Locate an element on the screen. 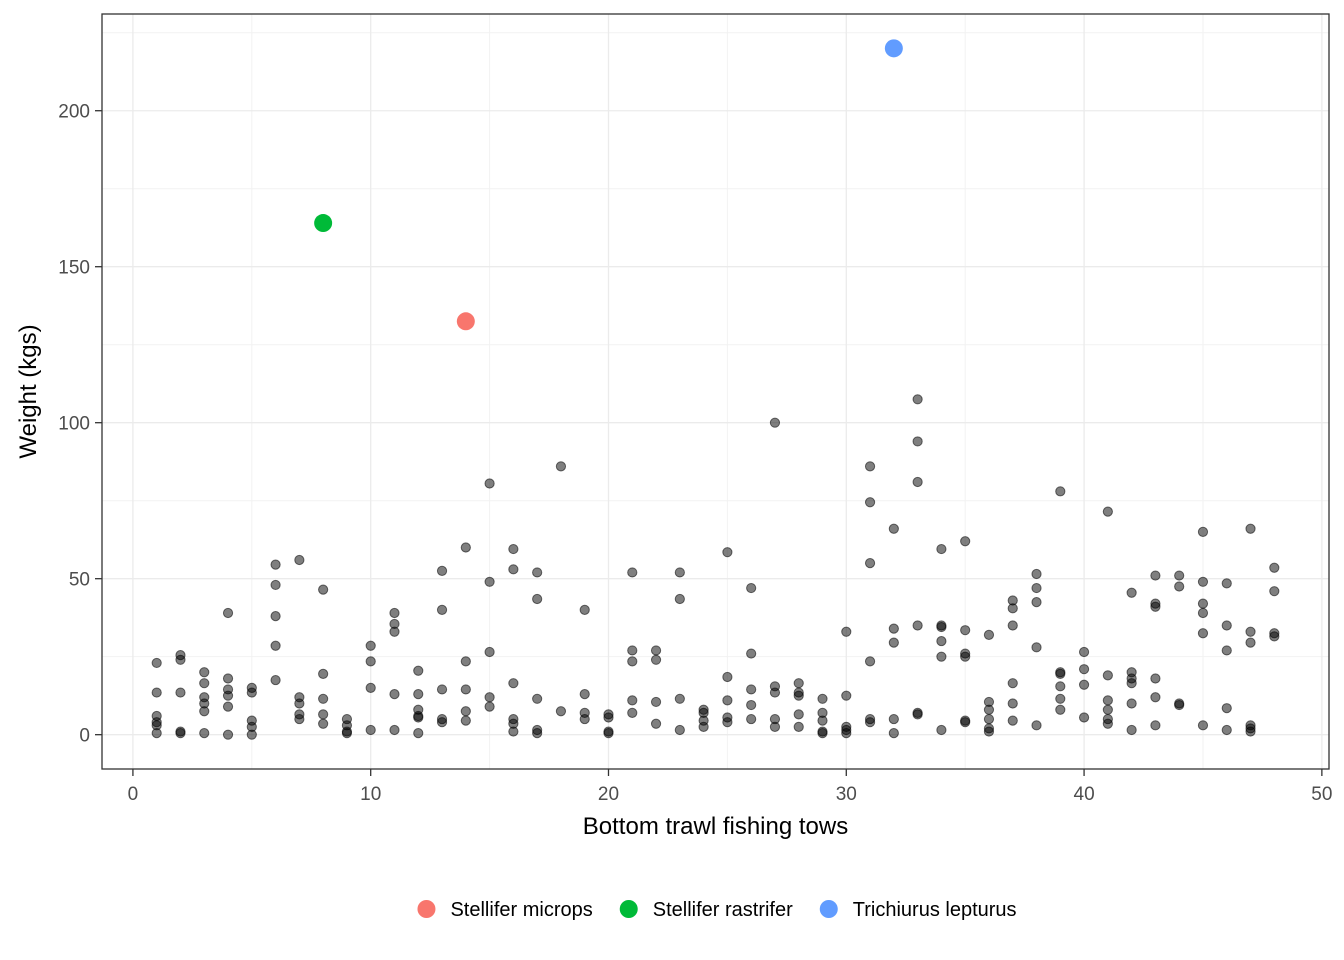 The image size is (1344, 960). x-tick-label: 30 is located at coordinates (846, 794).